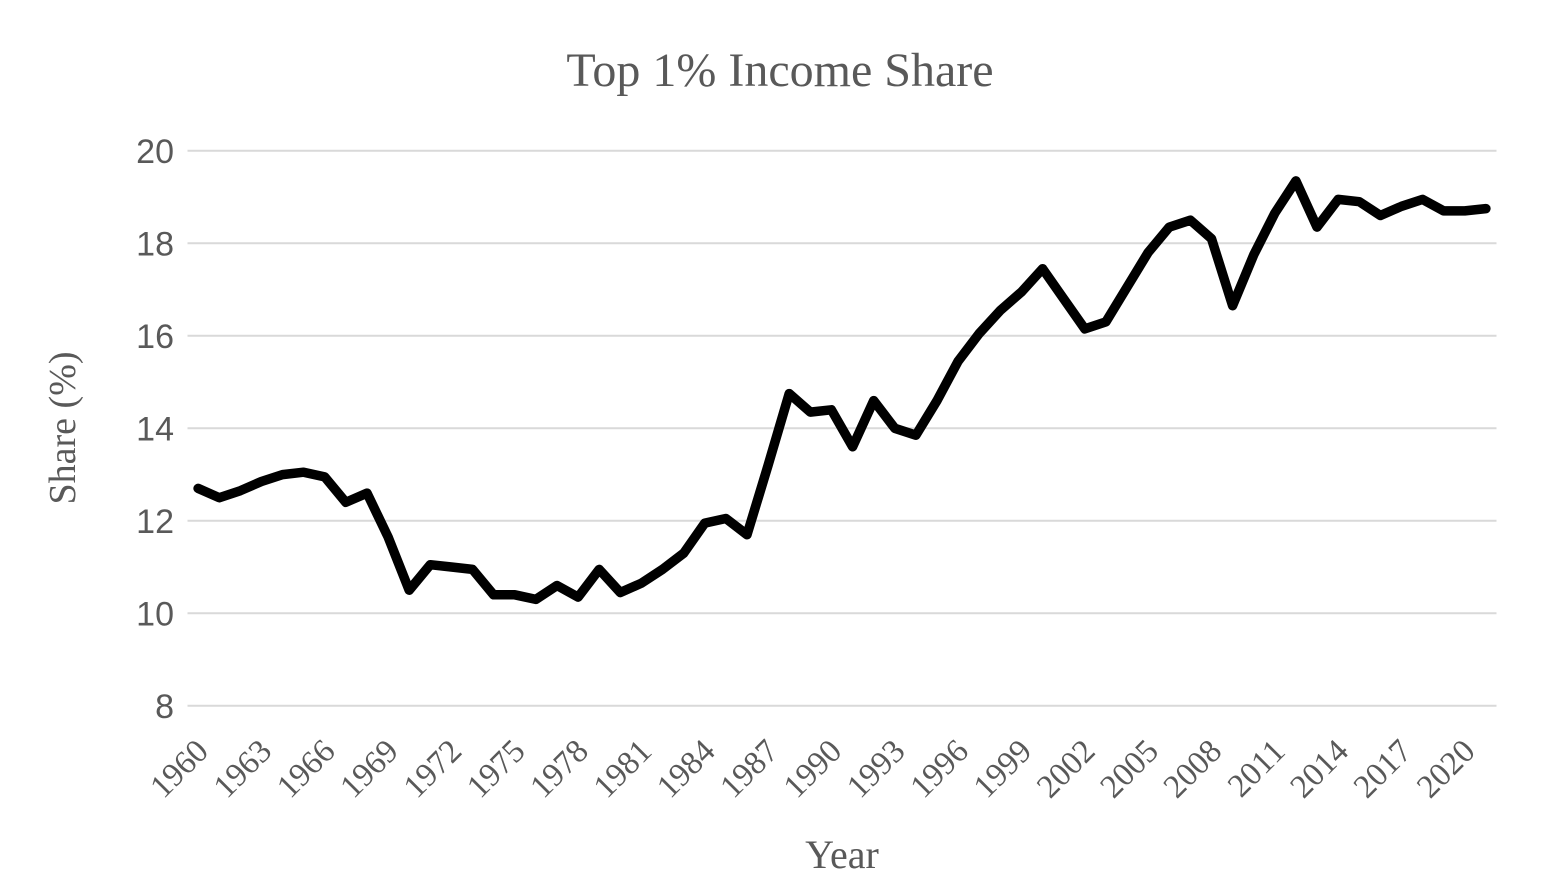 This screenshot has width=1560, height=885. Describe the element at coordinates (1383, 769) in the screenshot. I see `x-tick-label: 2017` at that location.